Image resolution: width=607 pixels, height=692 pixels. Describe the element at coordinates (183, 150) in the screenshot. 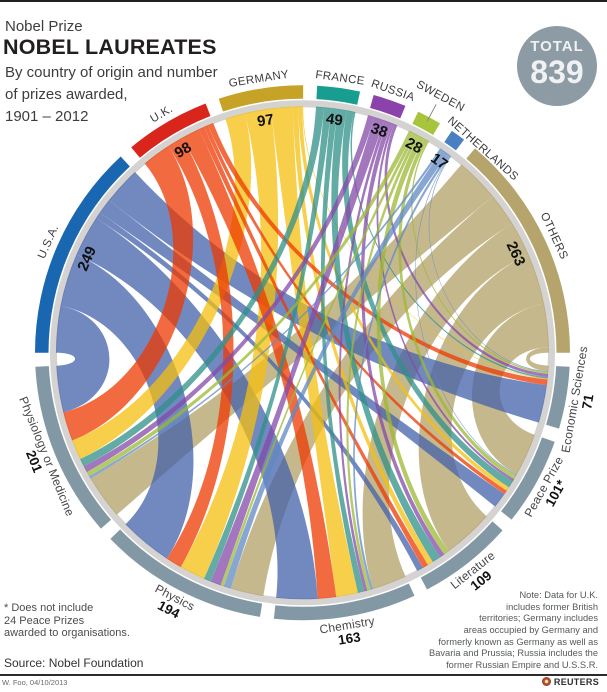

I see `svg-text: 98` at that location.